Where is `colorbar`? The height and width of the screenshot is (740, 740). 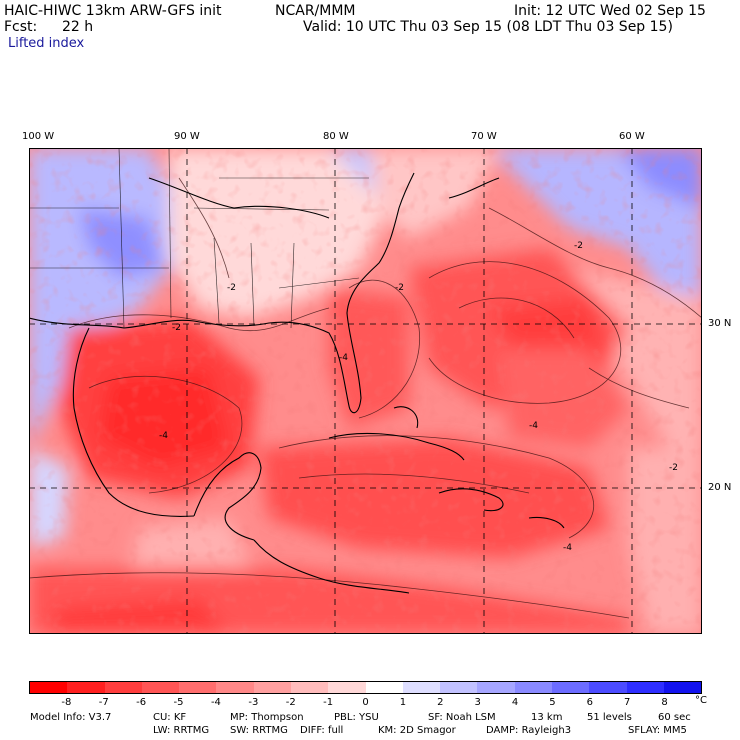 colorbar is located at coordinates (365, 687).